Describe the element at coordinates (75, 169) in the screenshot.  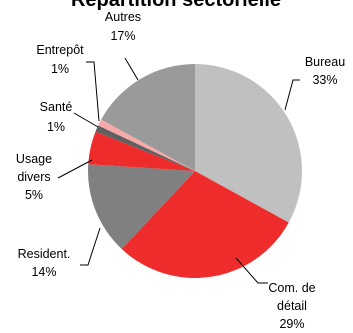
I see `leader-line-usage-divers` at that location.